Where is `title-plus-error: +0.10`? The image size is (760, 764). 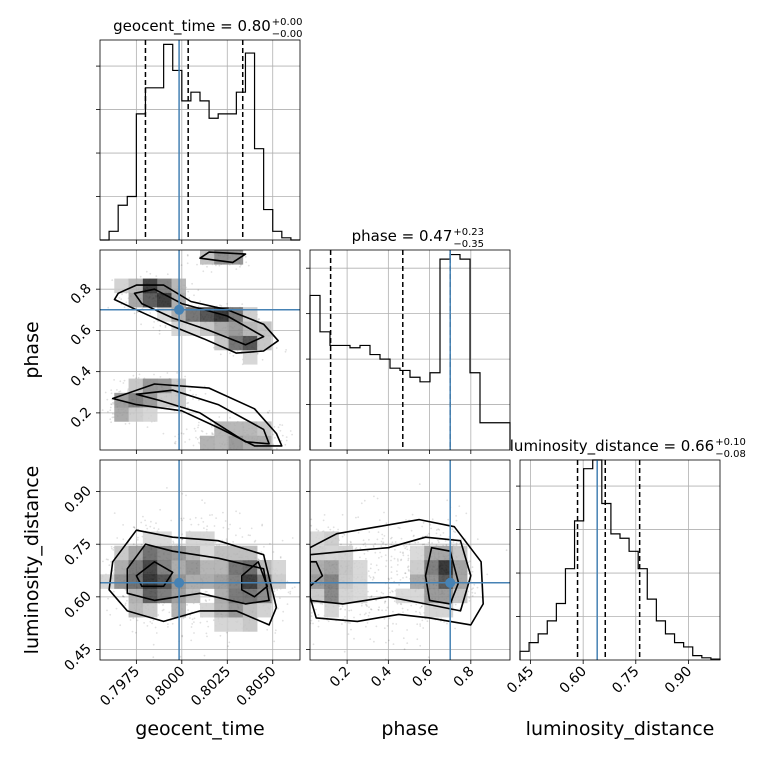 title-plus-error: +0.10 is located at coordinates (730, 442).